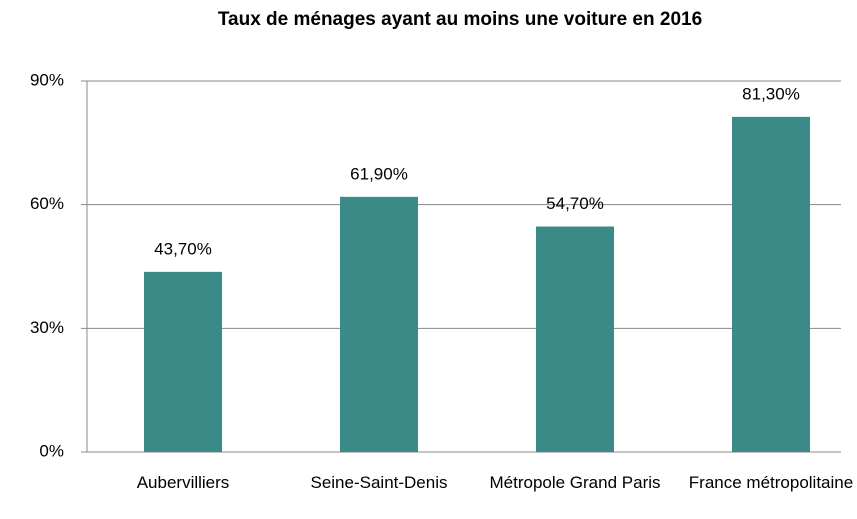 This screenshot has height=519, width=857. Describe the element at coordinates (47, 79) in the screenshot. I see `y-tick-label: 90%` at that location.